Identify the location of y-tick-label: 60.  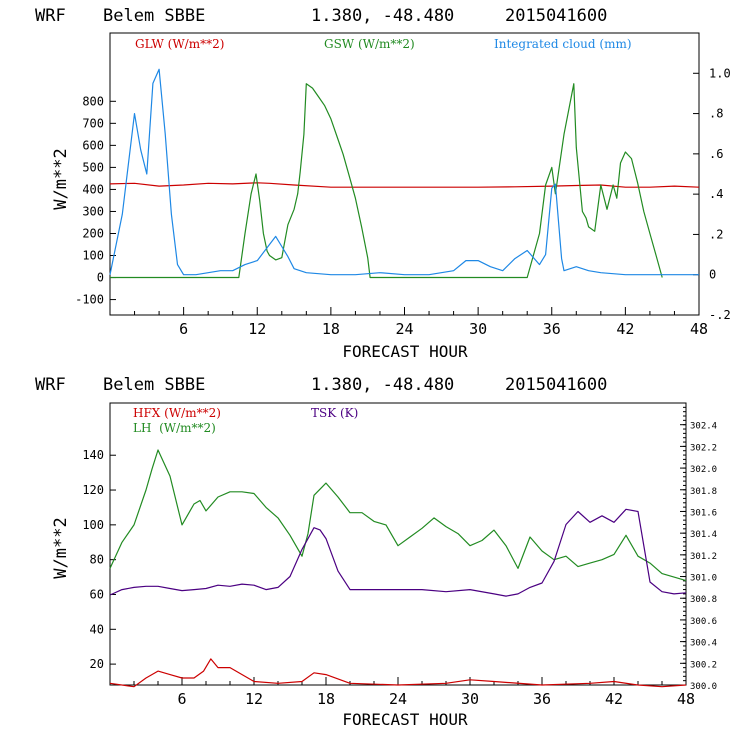
(97, 594).